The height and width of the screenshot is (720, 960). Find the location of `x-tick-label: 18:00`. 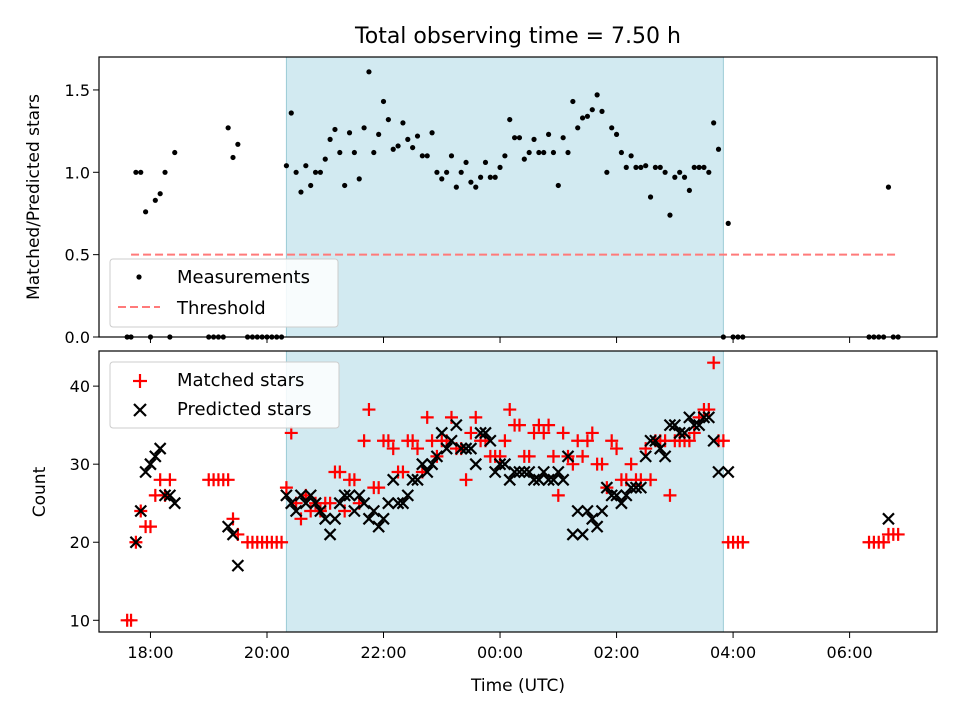

x-tick-label: 18:00 is located at coordinates (150, 652).